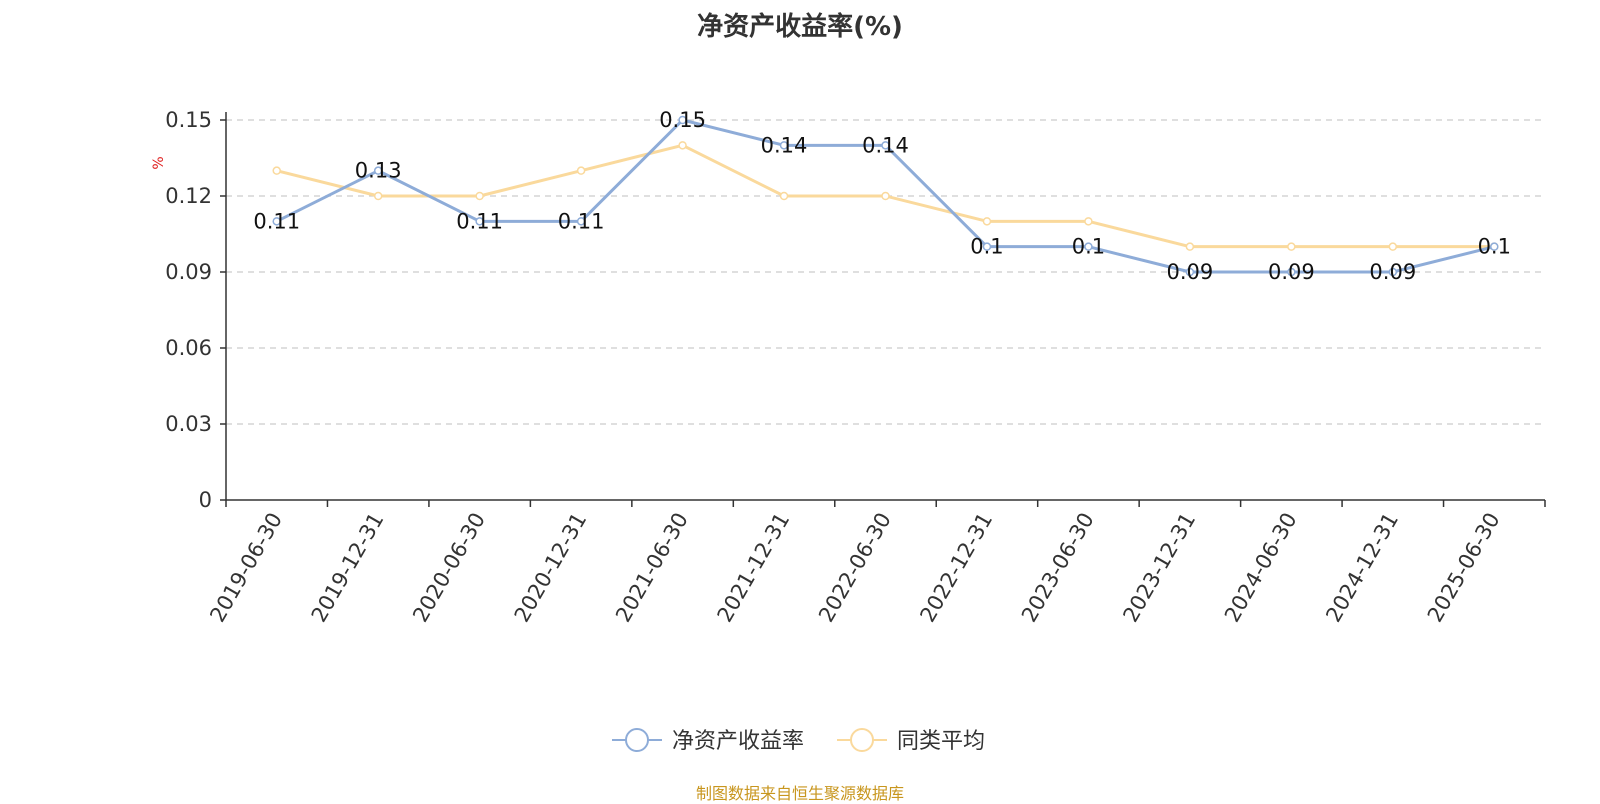 This screenshot has width=1600, height=804. What do you see at coordinates (1159, 568) in the screenshot?
I see `x-tick-label: 2023-12-31` at bounding box center [1159, 568].